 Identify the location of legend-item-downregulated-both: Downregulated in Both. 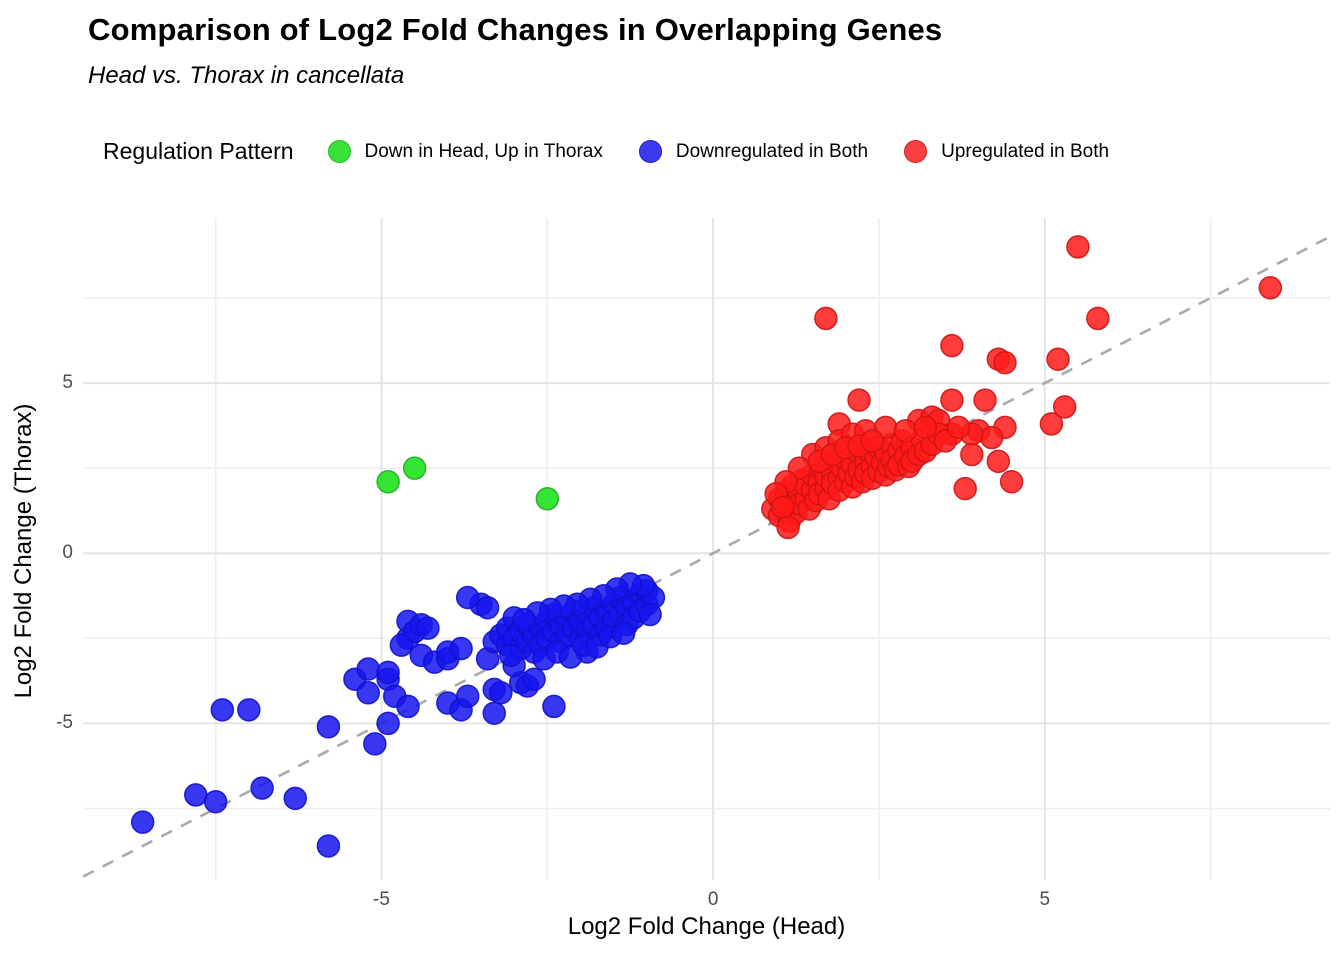
(753, 151).